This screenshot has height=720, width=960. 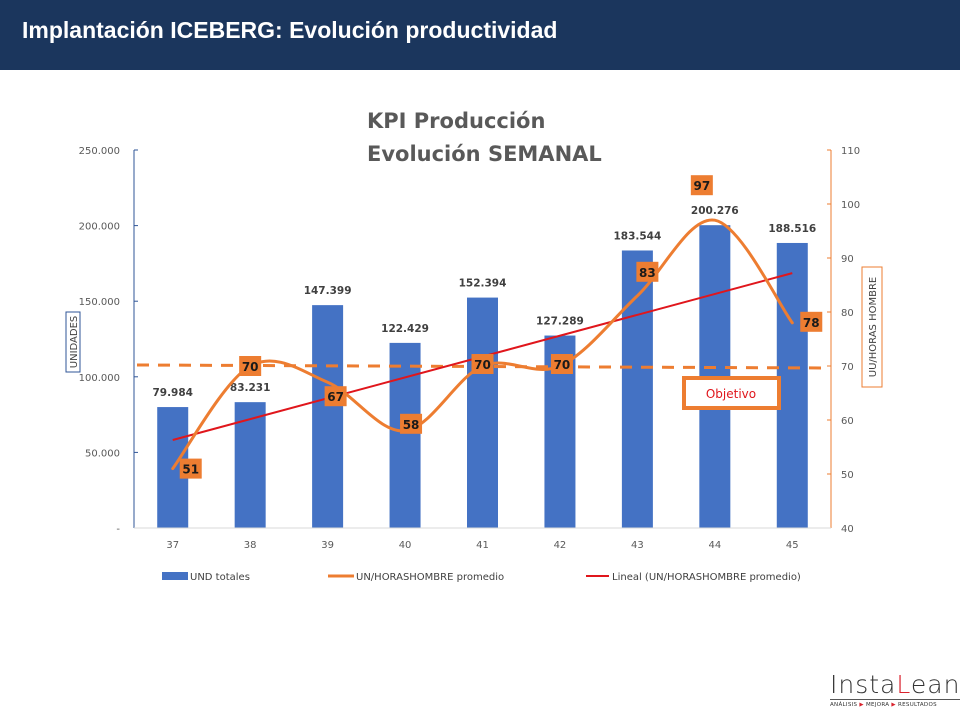 I want to click on legend-label: UND totales, so click(x=220, y=577).